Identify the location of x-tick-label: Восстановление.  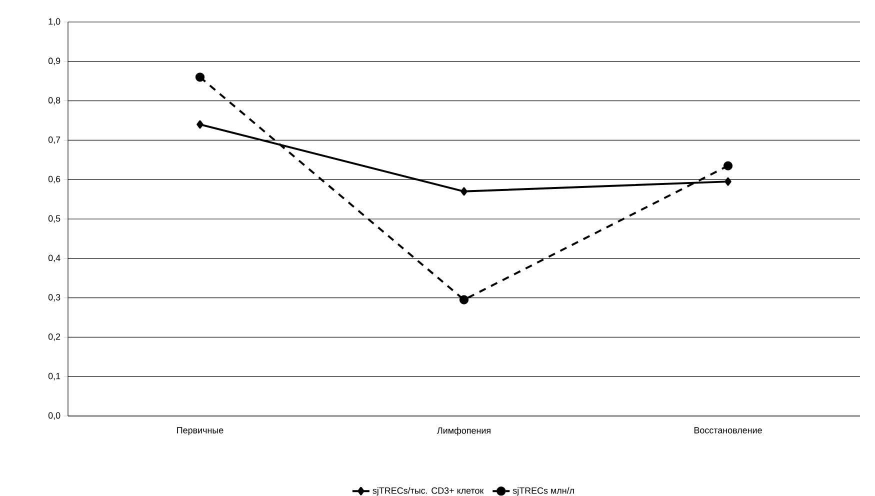
(728, 430).